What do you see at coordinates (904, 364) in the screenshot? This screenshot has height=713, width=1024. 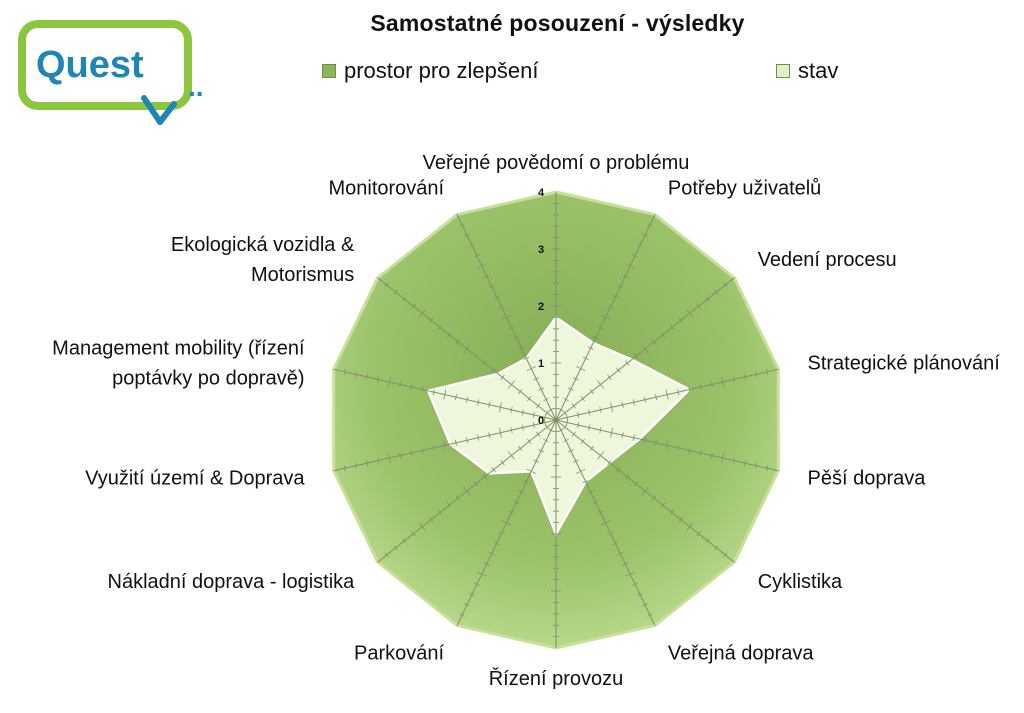 I see `category-label: Strategické plánování` at bounding box center [904, 364].